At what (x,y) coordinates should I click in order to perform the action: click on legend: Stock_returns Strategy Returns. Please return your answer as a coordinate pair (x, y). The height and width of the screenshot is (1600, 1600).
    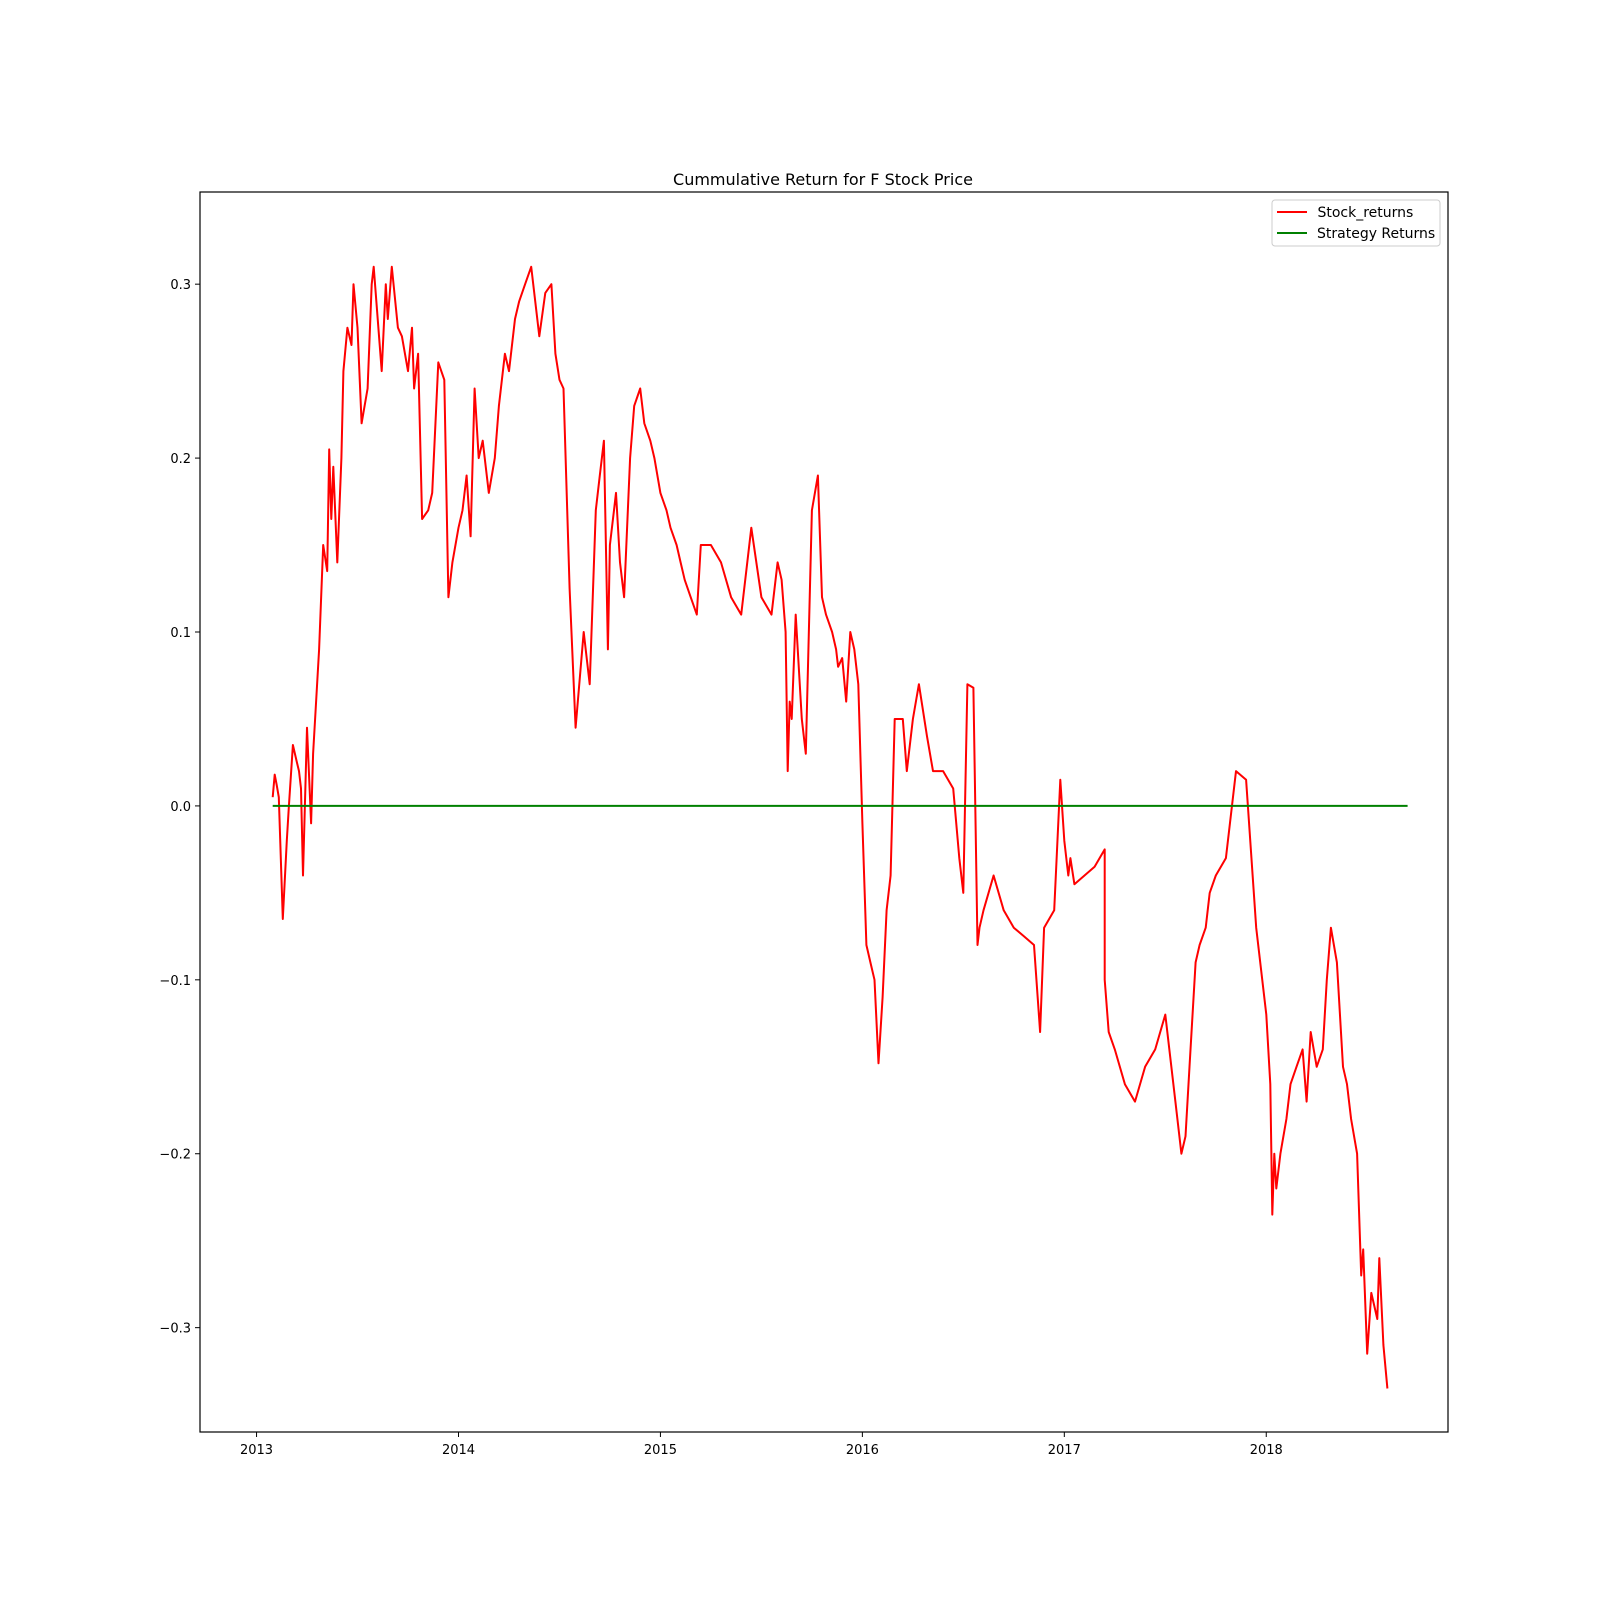
    Looking at the image, I should click on (1356, 223).